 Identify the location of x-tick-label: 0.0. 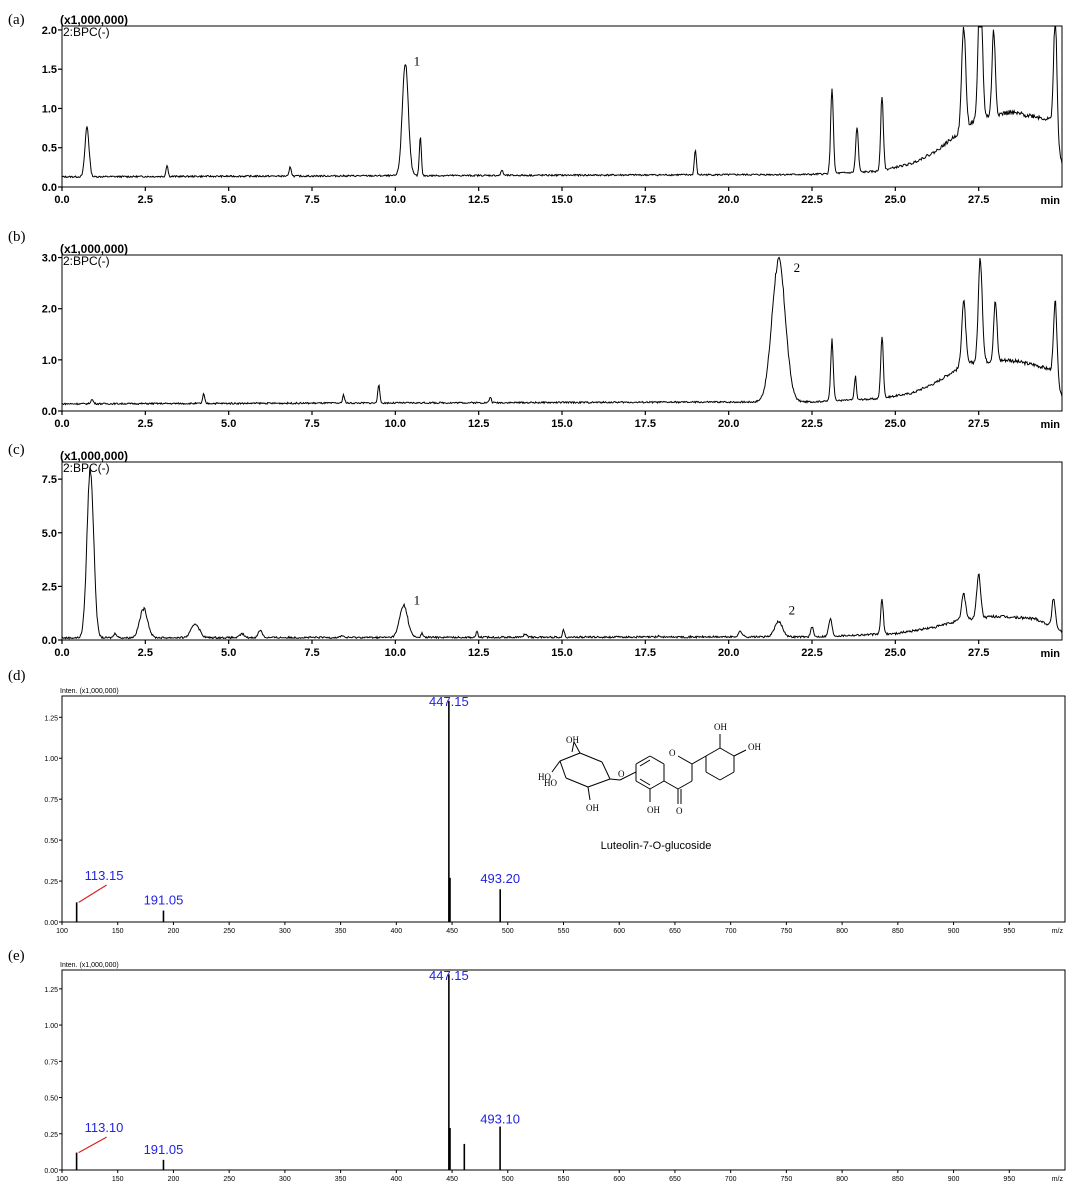
(61, 424).